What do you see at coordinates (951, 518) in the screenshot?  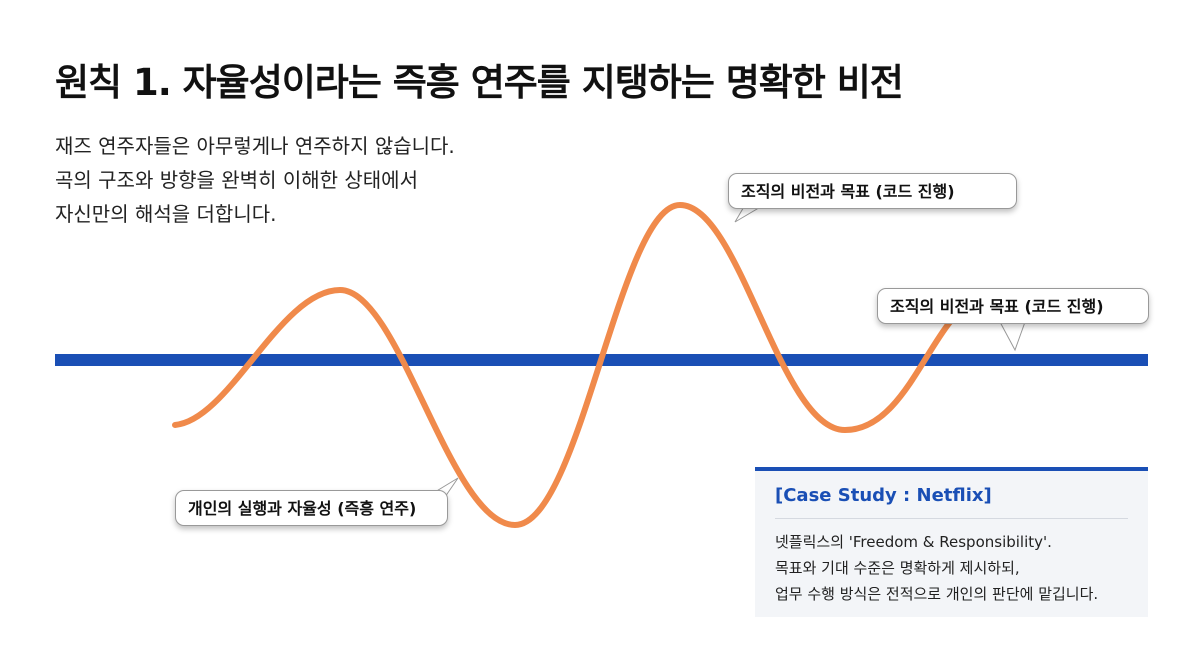 I see `separator` at bounding box center [951, 518].